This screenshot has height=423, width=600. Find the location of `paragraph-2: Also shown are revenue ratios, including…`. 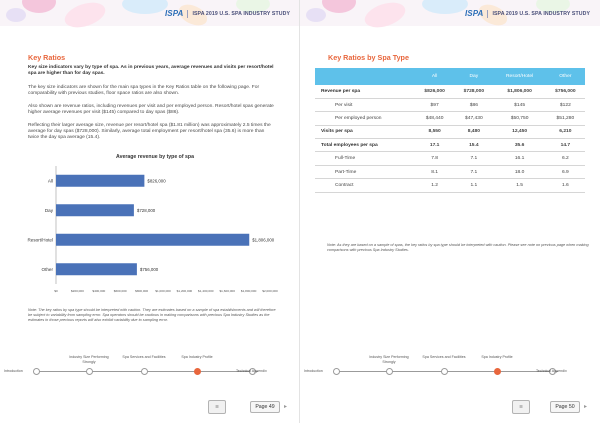

paragraph-2: Also shown are revenue ratios, including… is located at coordinates (151, 110).